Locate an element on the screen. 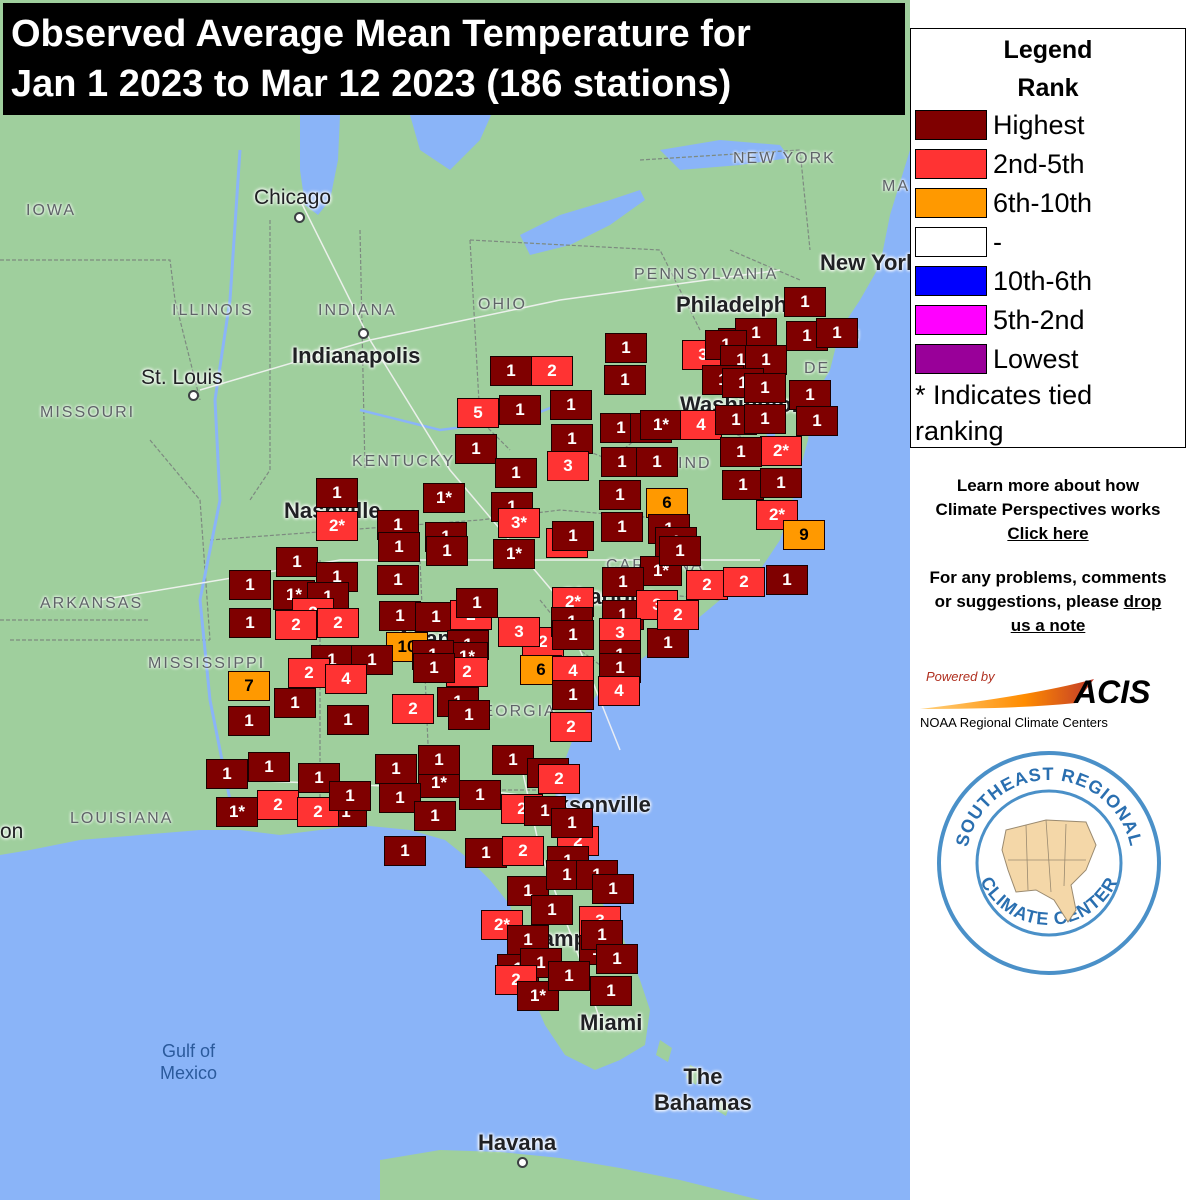 This screenshot has height=1200, width=1191. legend-label: Lowest is located at coordinates (1036, 358).